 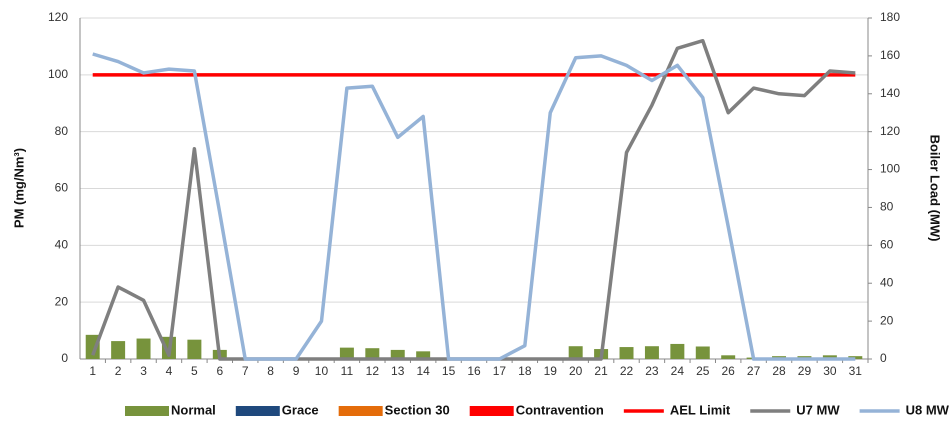 What do you see at coordinates (300, 409) in the screenshot?
I see `legend-label: Grace` at bounding box center [300, 409].